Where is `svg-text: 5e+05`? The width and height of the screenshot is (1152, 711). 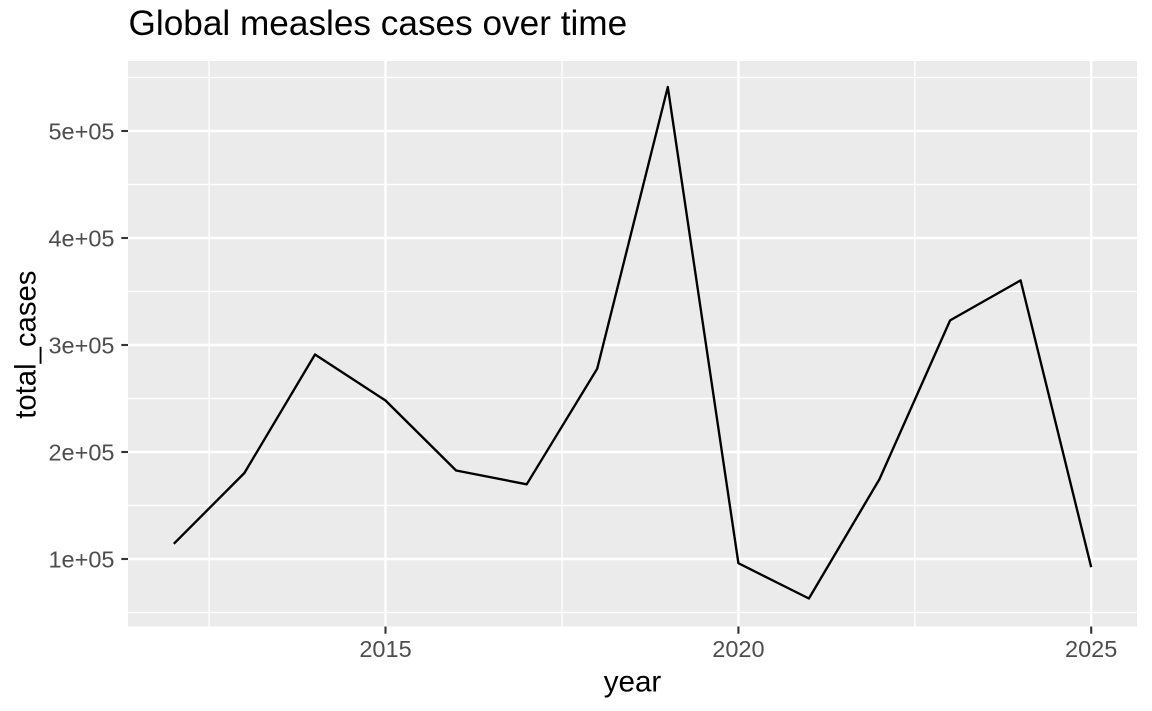 svg-text: 5e+05 is located at coordinates (81, 131).